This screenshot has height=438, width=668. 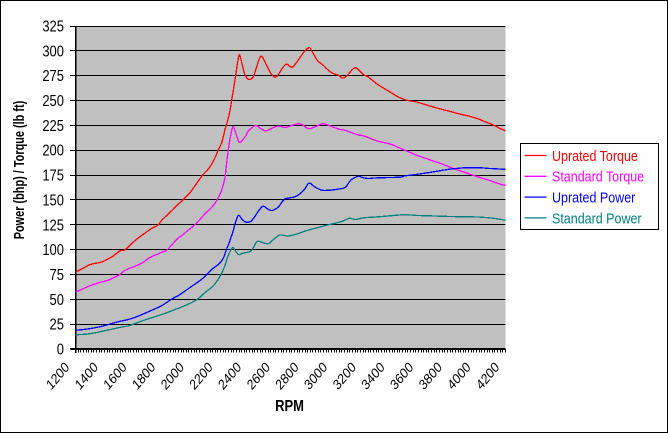 I want to click on svg-text: Standard Power, so click(x=597, y=218).